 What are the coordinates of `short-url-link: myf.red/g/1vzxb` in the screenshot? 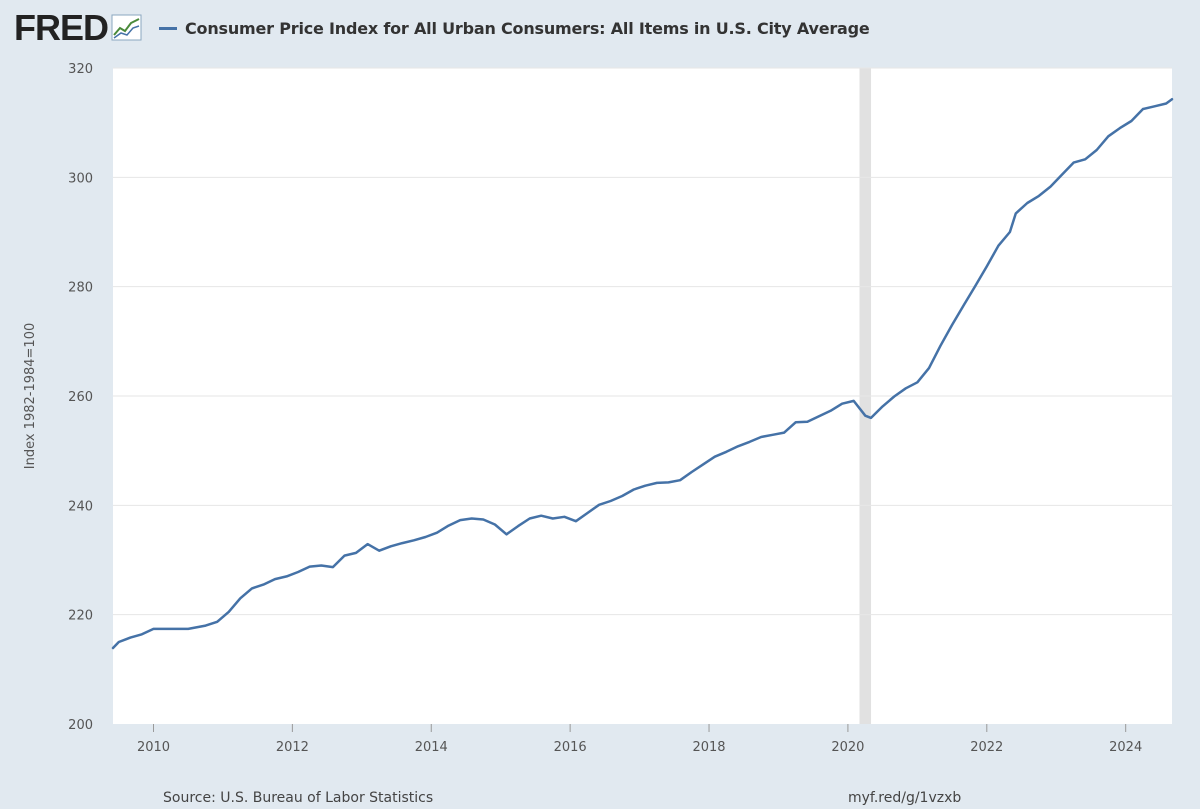 It's located at (905, 798).